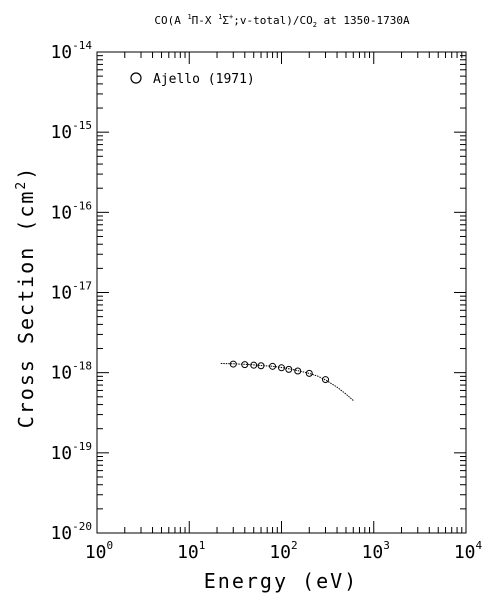 This screenshot has height=601, width=490. I want to click on x-tick-label: 10⁴, so click(468, 551).